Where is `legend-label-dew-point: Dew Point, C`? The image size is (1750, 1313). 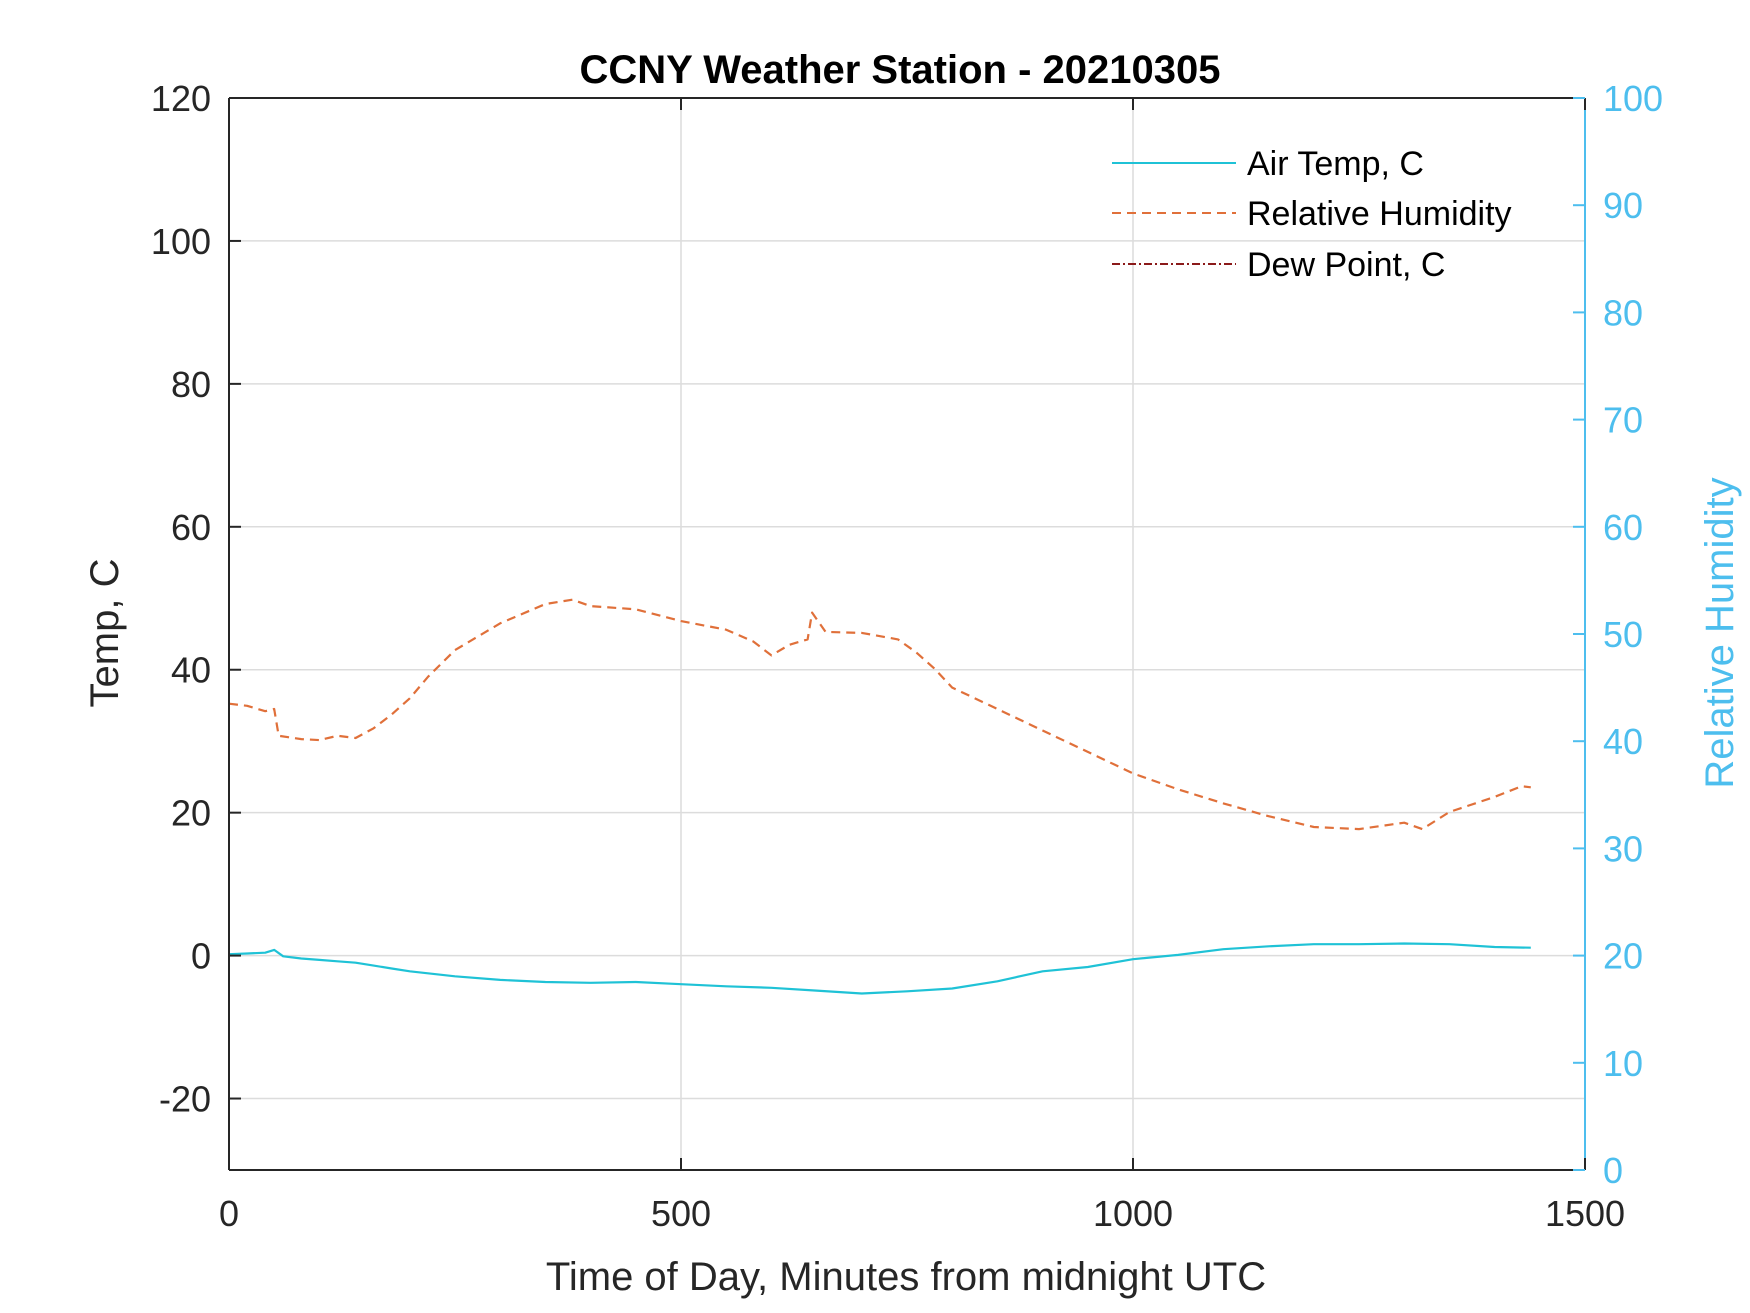 legend-label-dew-point: Dew Point, C is located at coordinates (1346, 265).